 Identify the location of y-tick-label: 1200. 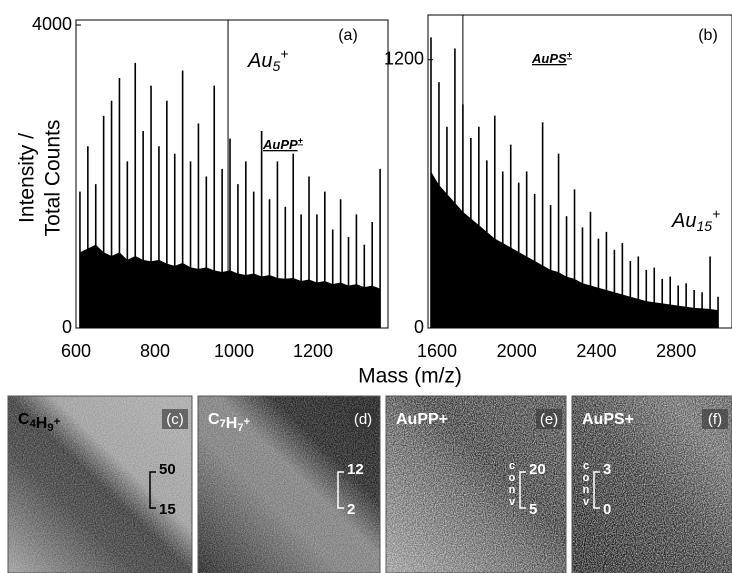
(404, 58).